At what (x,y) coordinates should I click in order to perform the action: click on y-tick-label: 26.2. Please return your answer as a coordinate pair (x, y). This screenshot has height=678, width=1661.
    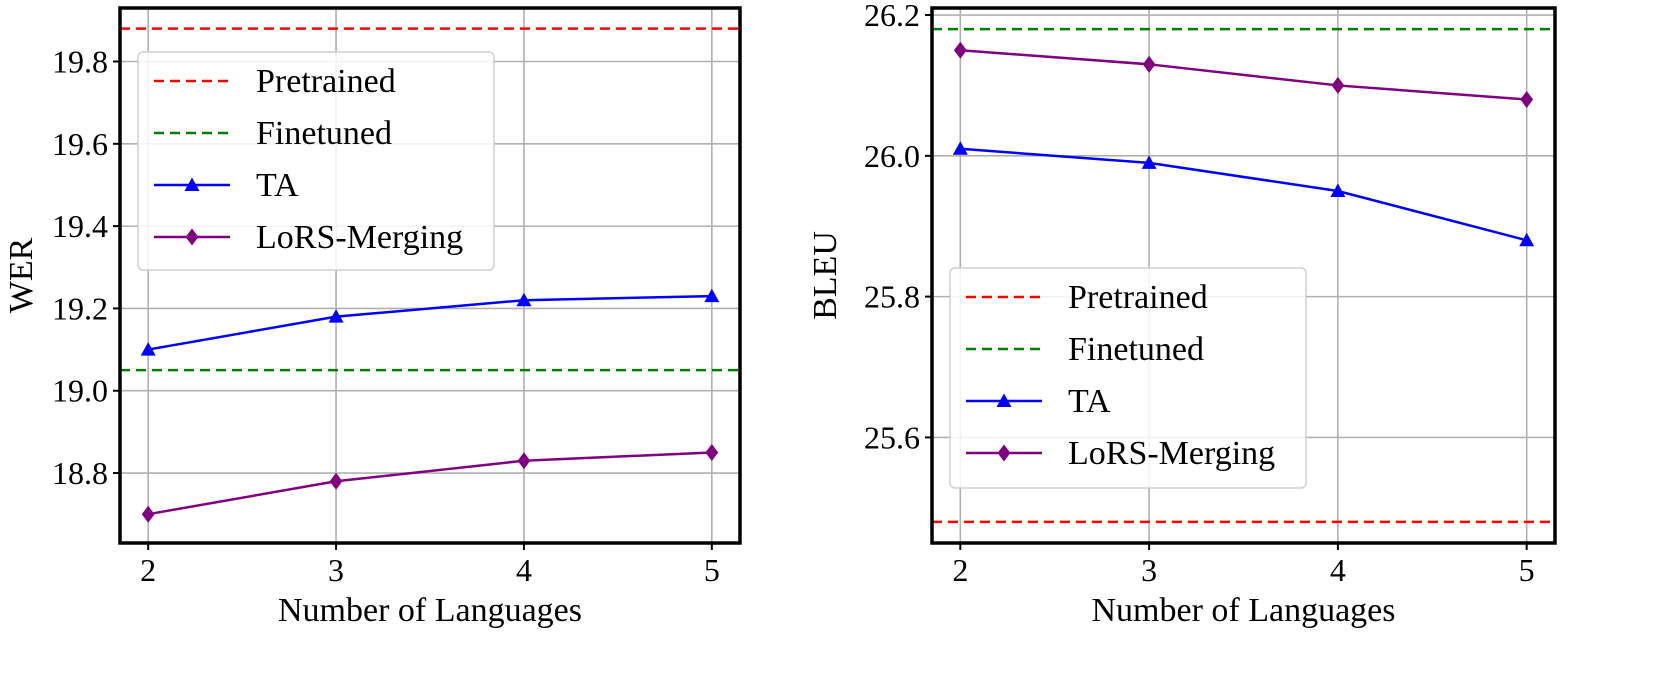
    Looking at the image, I should click on (892, 16).